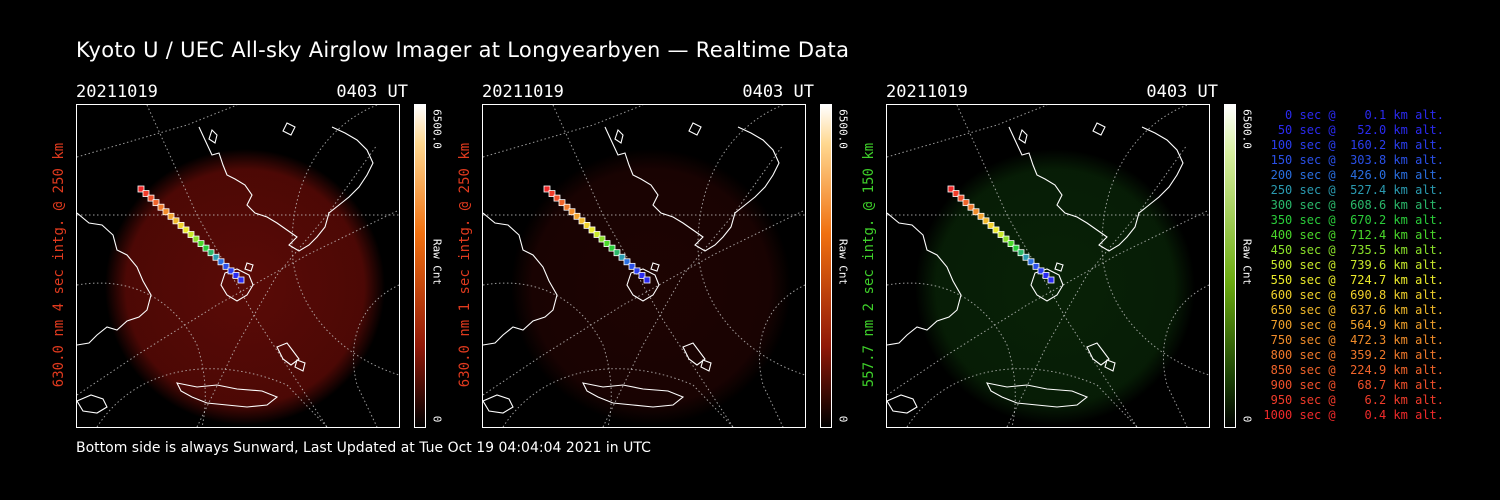 Image resolution: width=1500 pixels, height=500 pixels. I want to click on panel-side-label: 630.0 nm 4 sec intg. @ 250 km, so click(59, 265).